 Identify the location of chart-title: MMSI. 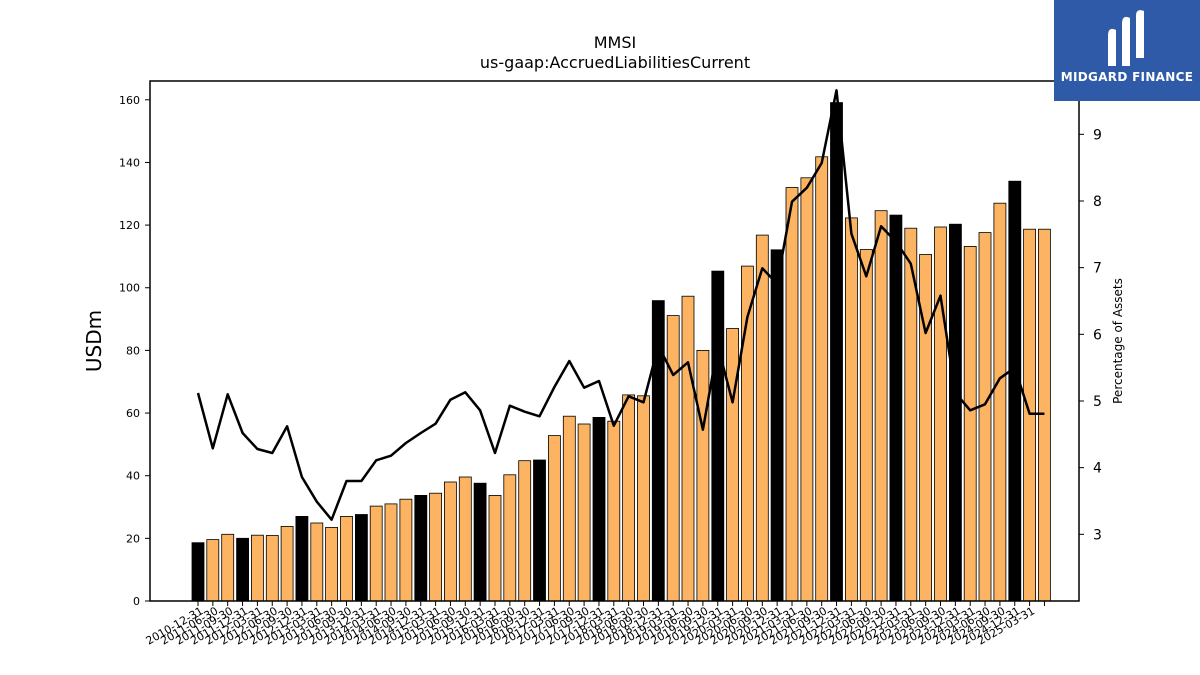
(615, 42).